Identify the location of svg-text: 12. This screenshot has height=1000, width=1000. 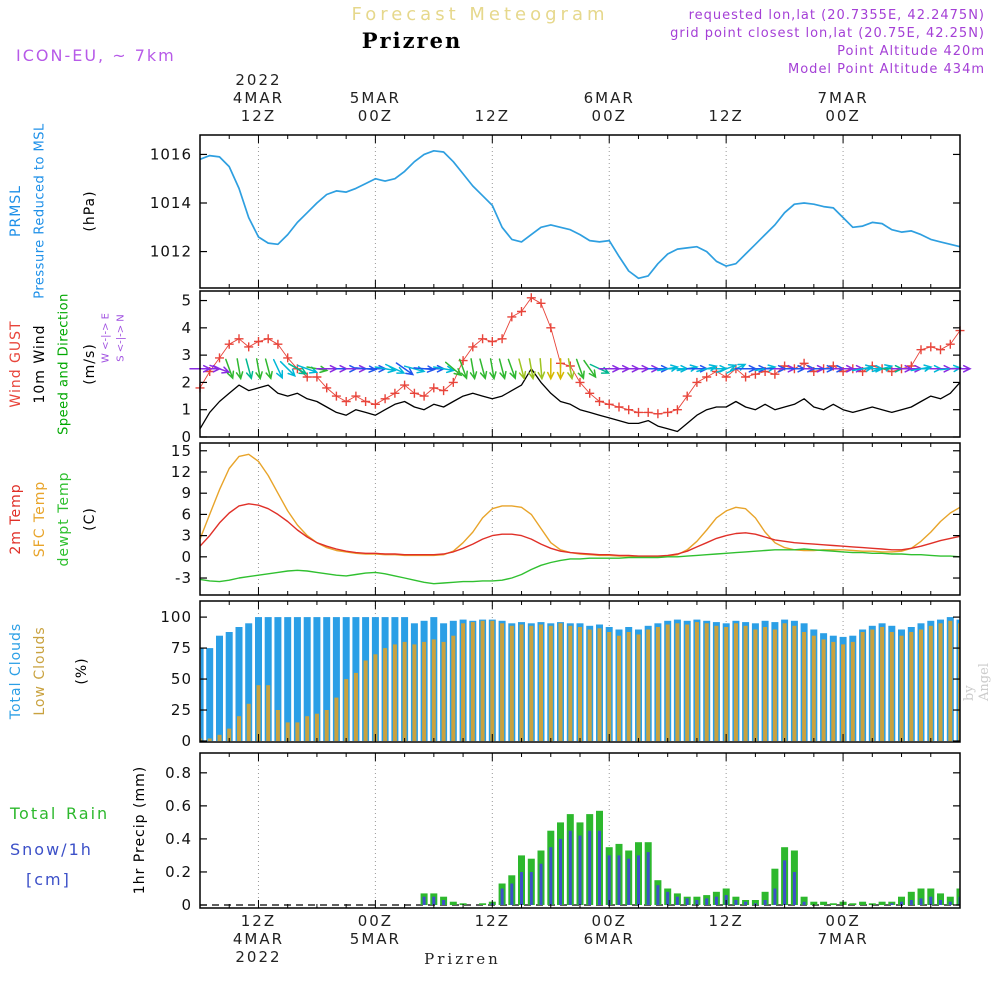
(181, 472).